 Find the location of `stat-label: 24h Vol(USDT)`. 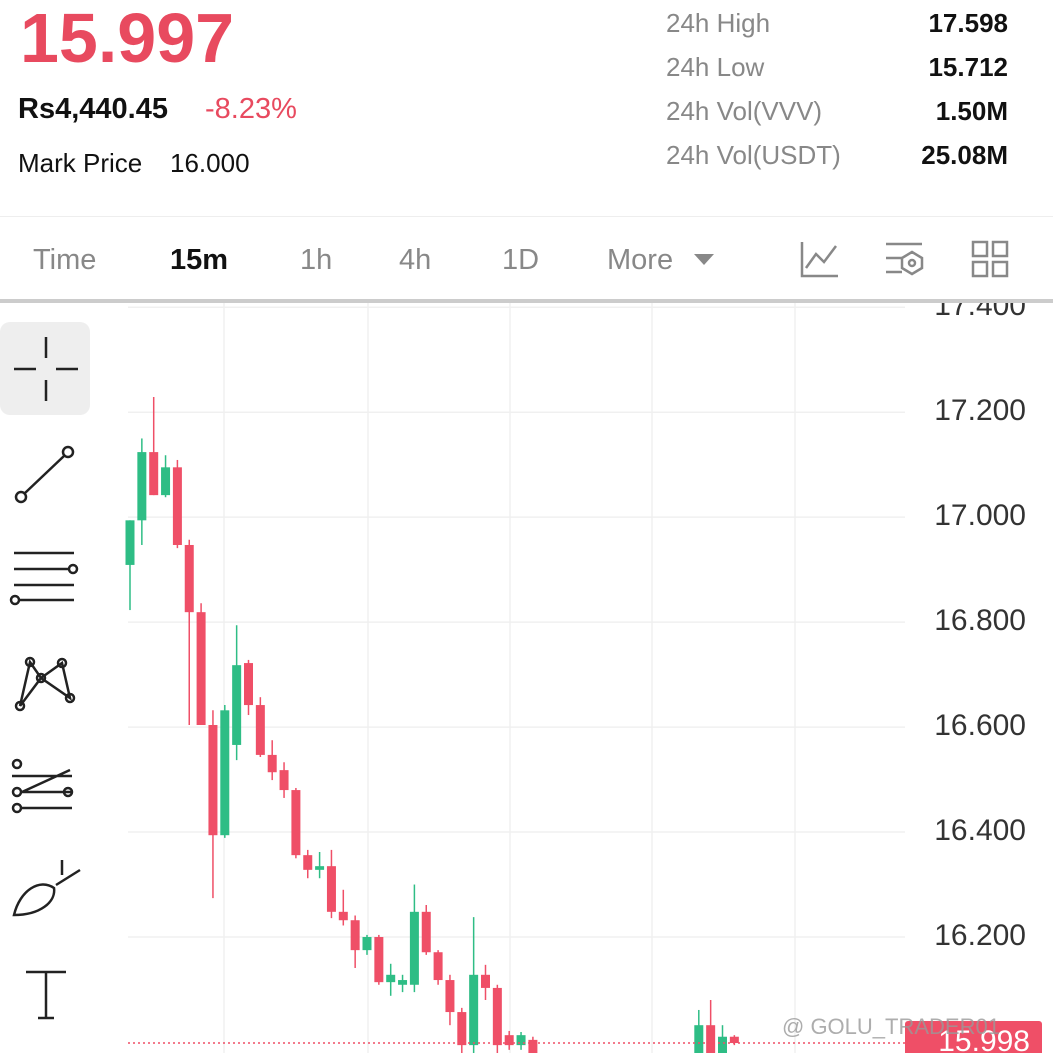

stat-label: 24h Vol(USDT) is located at coordinates (753, 155).